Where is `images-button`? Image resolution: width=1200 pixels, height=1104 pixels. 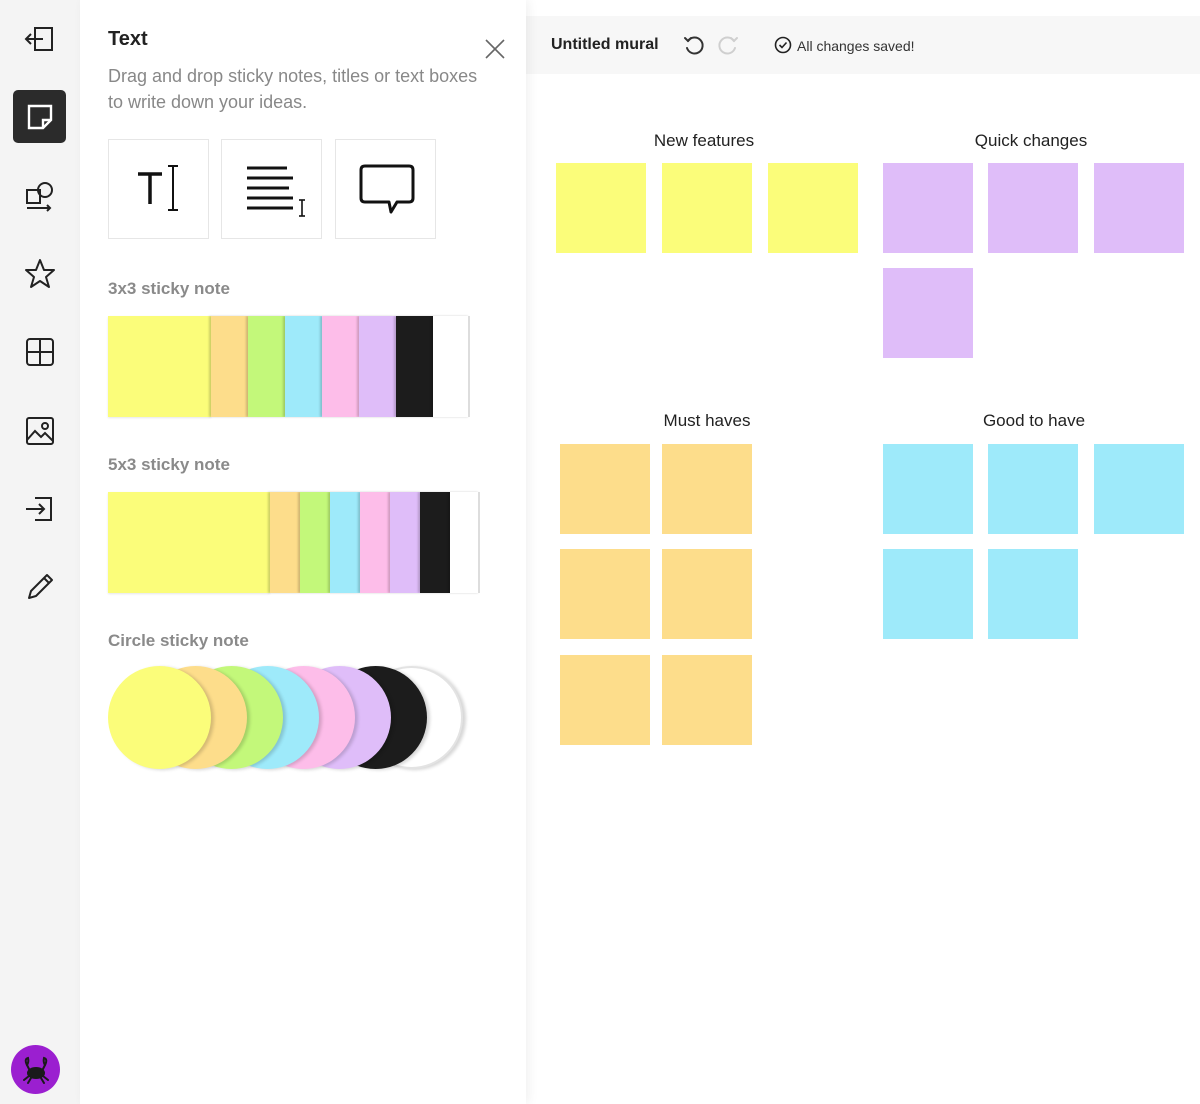 images-button is located at coordinates (39, 430).